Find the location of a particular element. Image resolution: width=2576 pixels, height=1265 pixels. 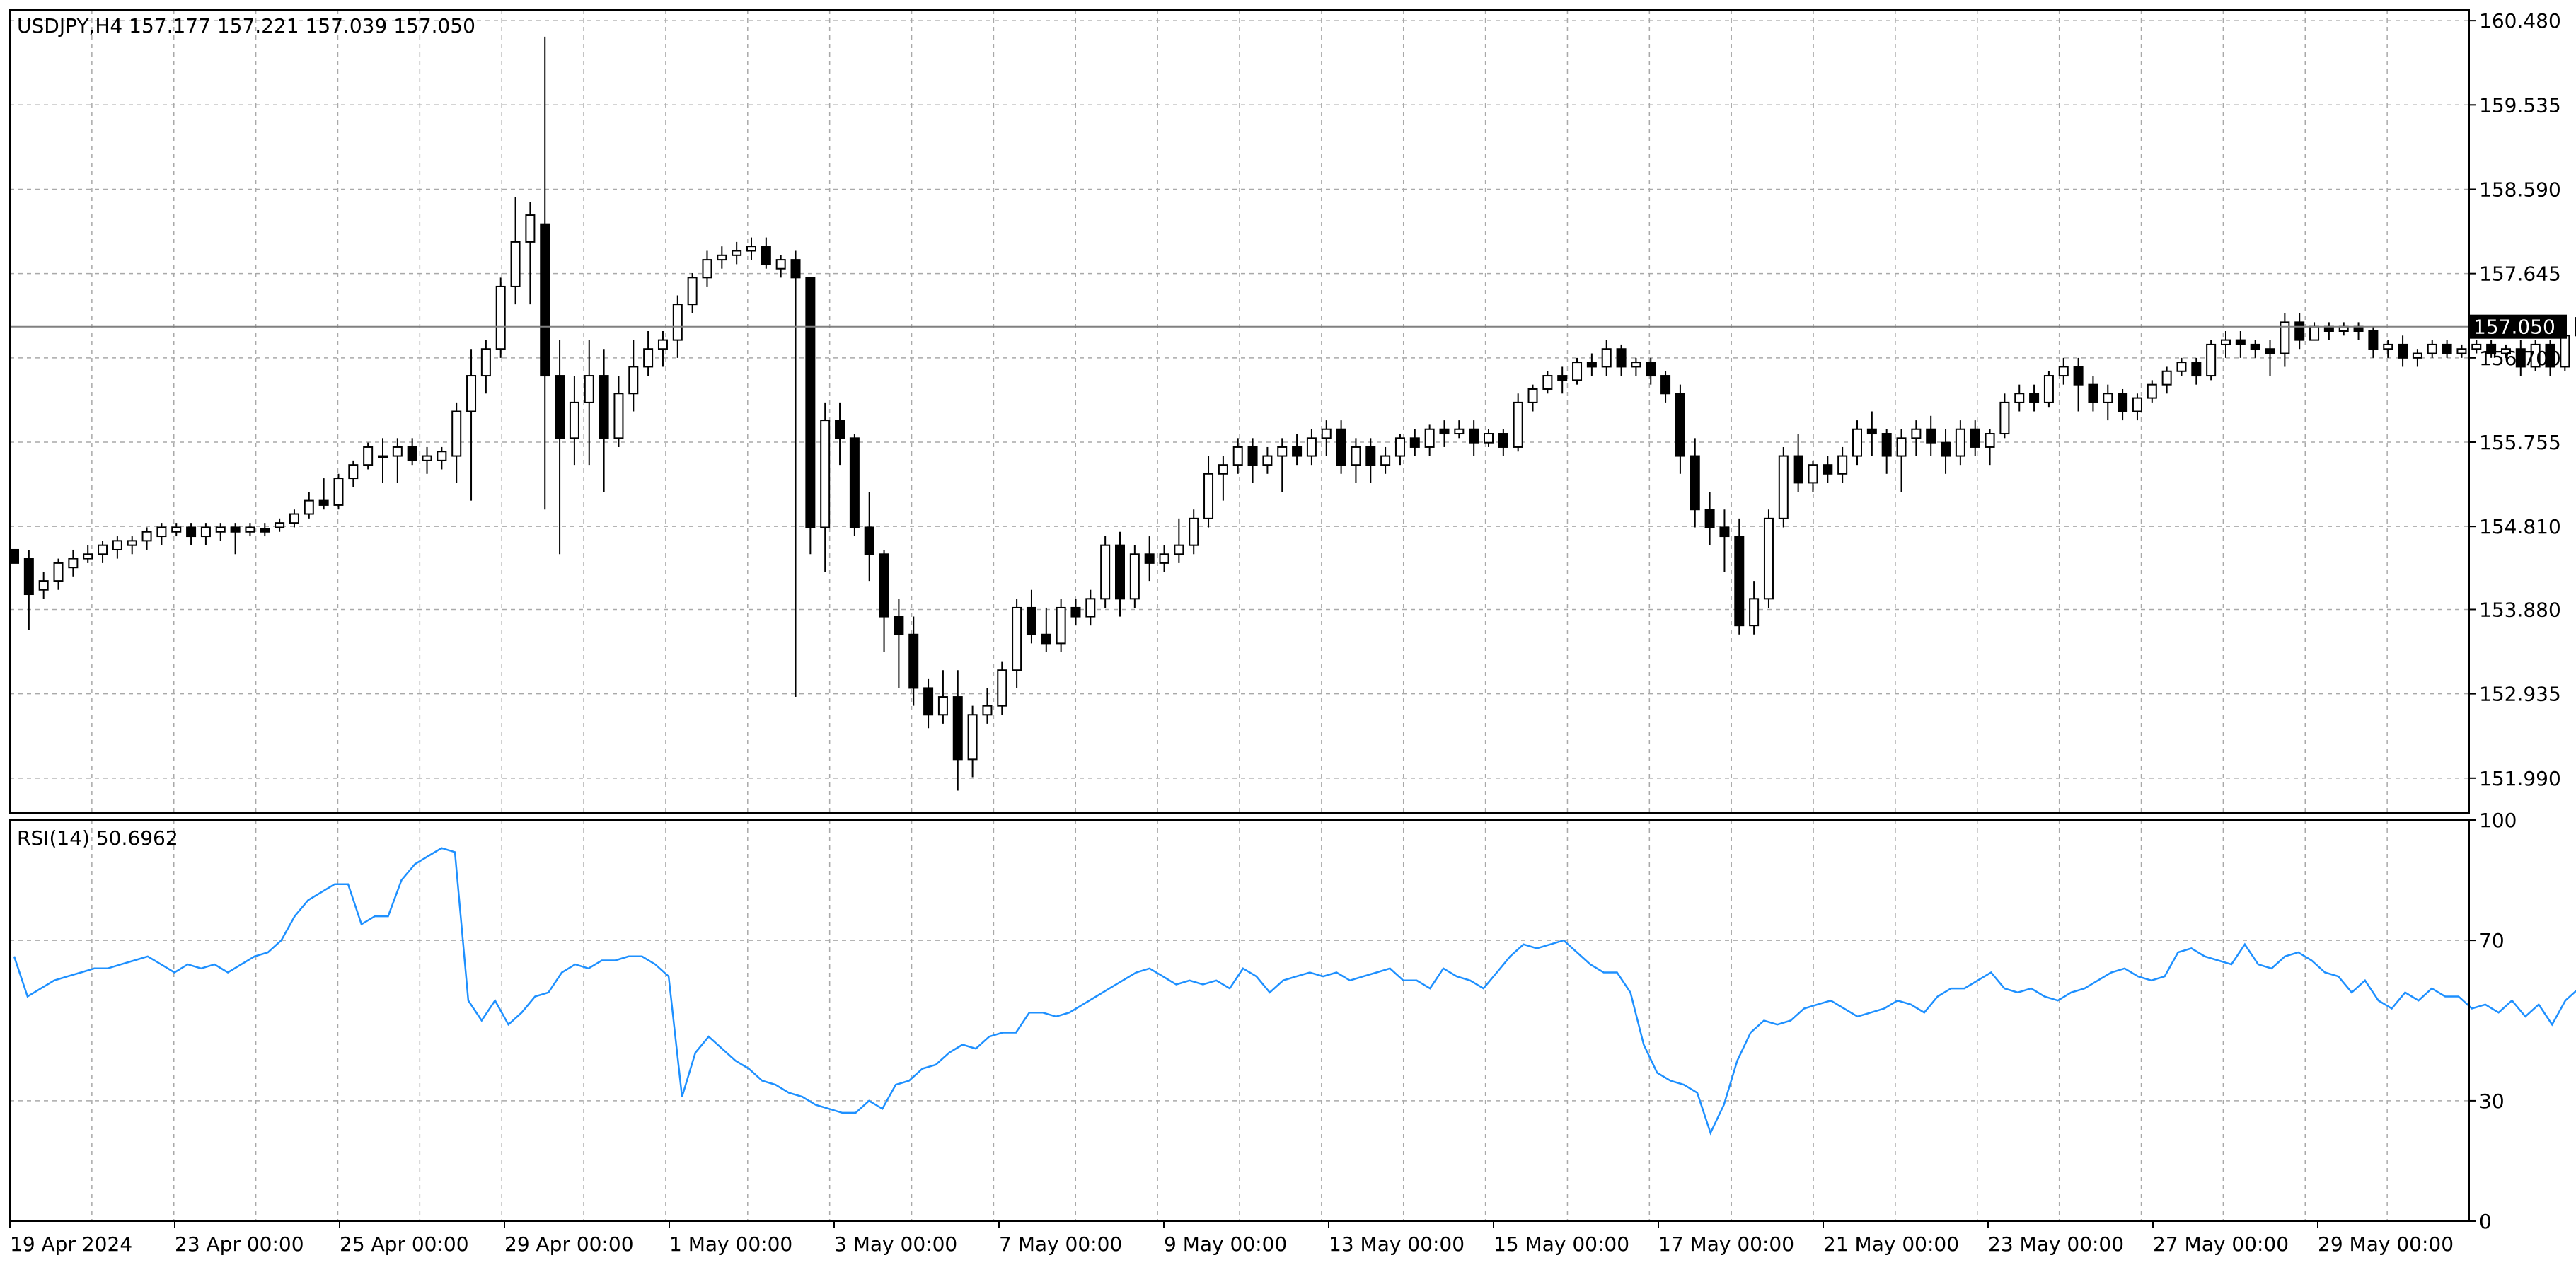

price-tick-label: 153.880 is located at coordinates (2520, 609).